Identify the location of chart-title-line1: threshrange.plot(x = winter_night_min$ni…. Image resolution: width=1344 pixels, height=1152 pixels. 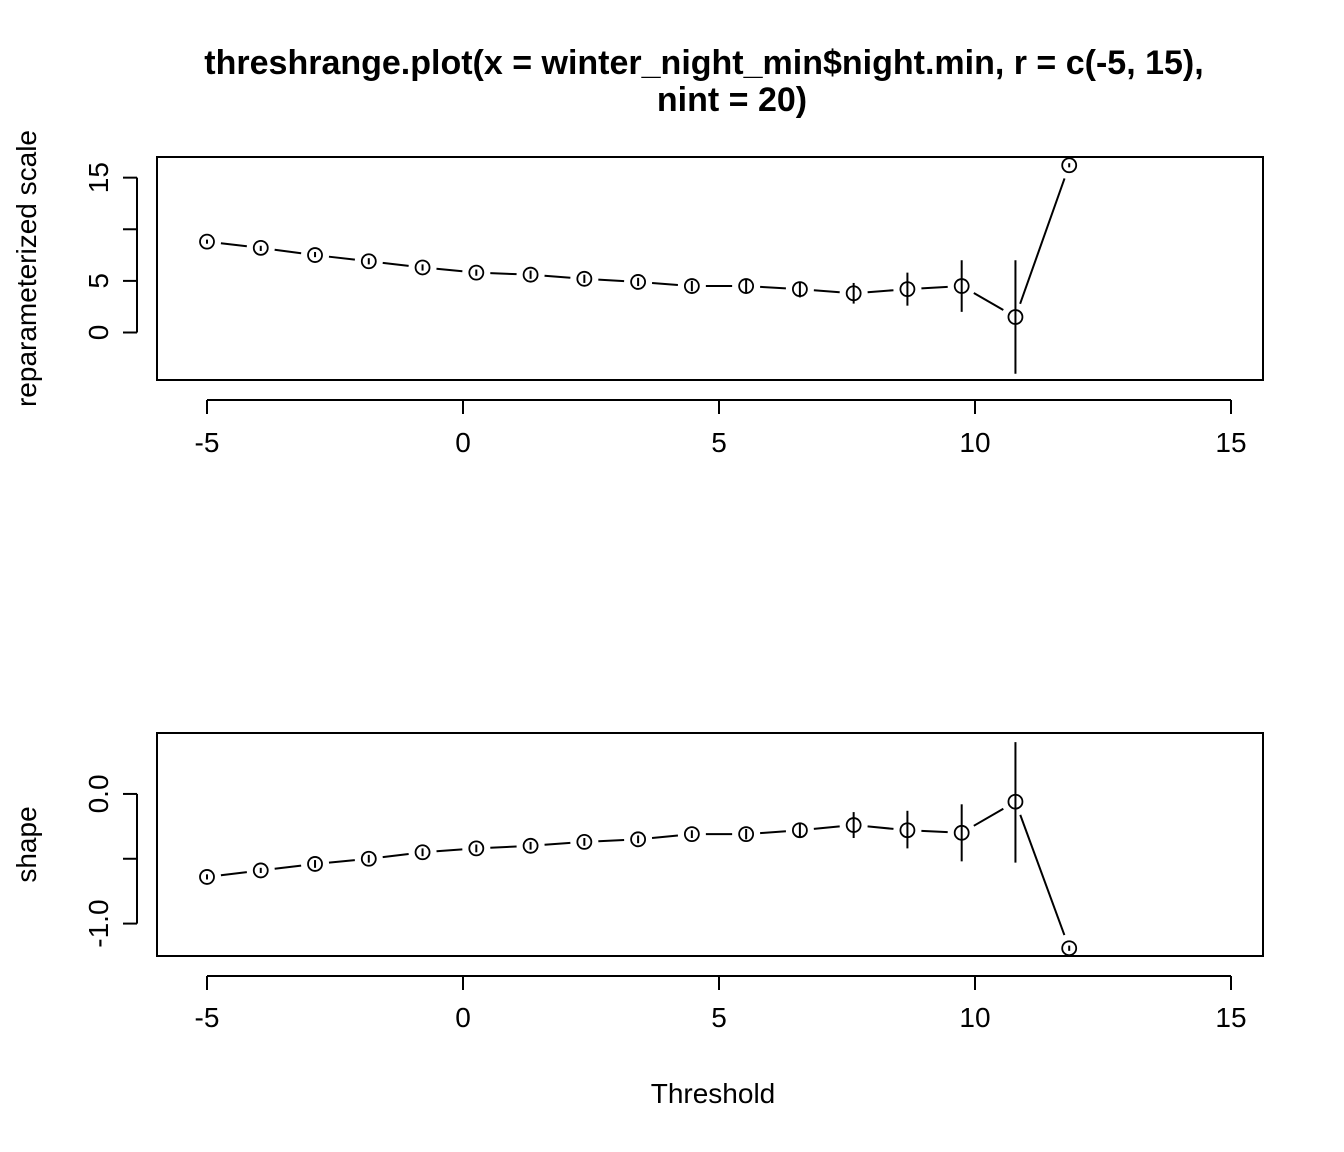
(703, 63).